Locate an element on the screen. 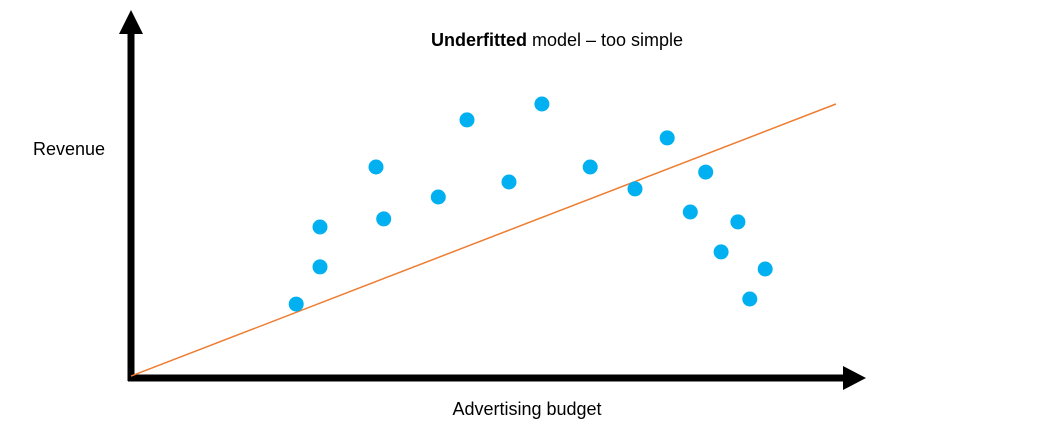 The width and height of the screenshot is (1059, 431). title-rest: model – too simple is located at coordinates (607, 40).